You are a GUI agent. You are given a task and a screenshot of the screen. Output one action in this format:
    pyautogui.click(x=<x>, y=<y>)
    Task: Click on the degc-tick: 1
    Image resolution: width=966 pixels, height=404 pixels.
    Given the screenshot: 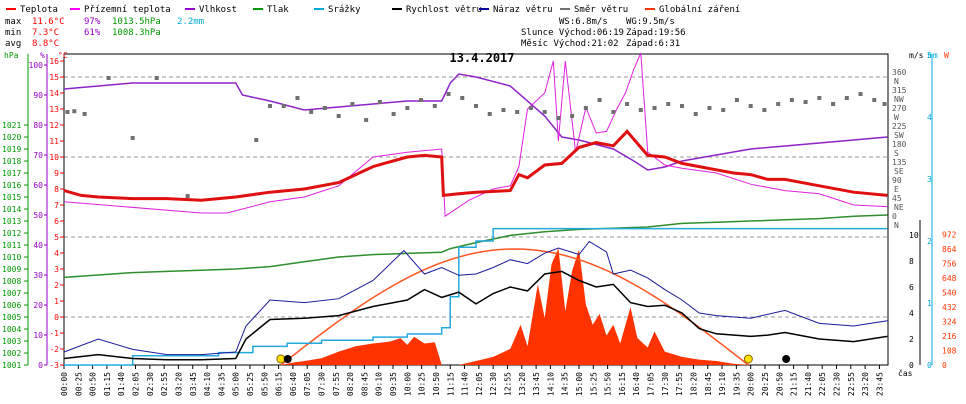 What is the action you would take?
    pyautogui.click(x=56, y=301)
    